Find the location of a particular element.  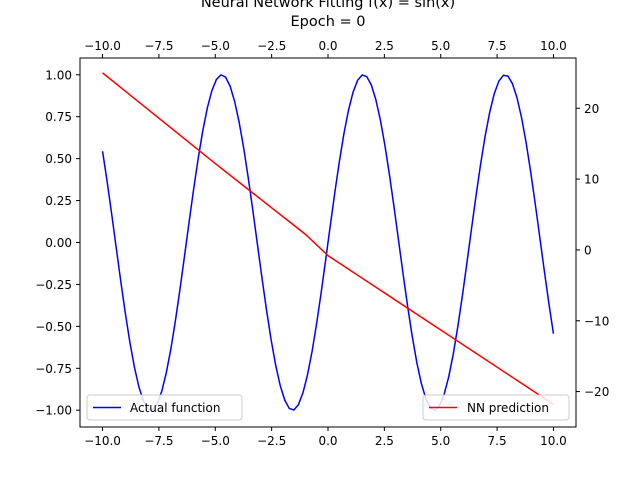

x-tick-label-bottom: 7.5 is located at coordinates (497, 441).